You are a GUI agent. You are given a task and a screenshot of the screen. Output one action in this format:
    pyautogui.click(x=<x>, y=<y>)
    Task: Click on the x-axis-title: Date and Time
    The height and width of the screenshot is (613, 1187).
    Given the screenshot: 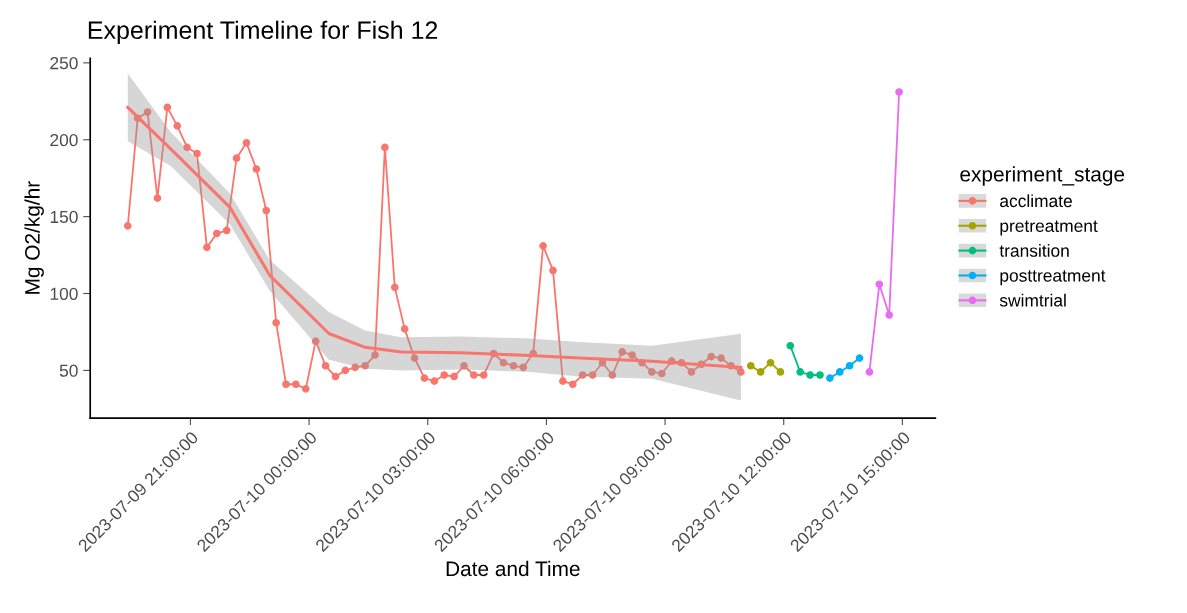 What is the action you would take?
    pyautogui.click(x=513, y=568)
    